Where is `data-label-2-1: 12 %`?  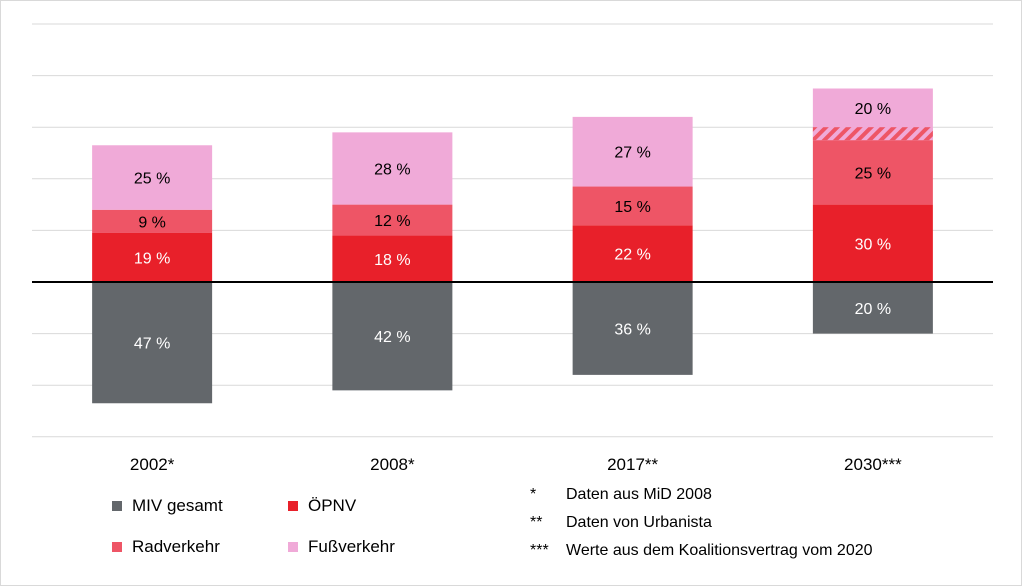 data-label-2-1: 12 % is located at coordinates (392, 221).